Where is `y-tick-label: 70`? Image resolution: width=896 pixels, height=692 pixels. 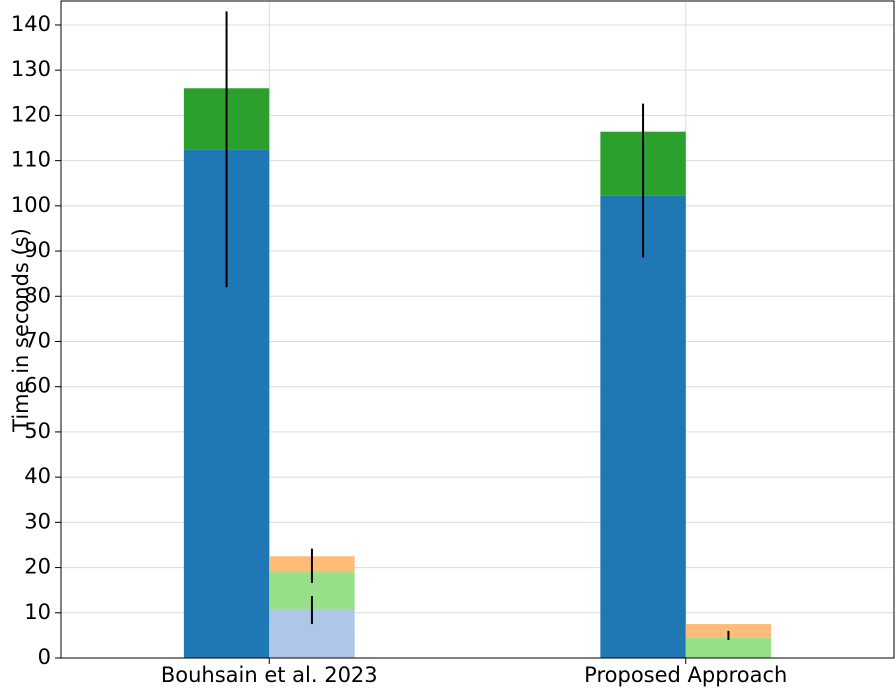 y-tick-label: 70 is located at coordinates (37, 340).